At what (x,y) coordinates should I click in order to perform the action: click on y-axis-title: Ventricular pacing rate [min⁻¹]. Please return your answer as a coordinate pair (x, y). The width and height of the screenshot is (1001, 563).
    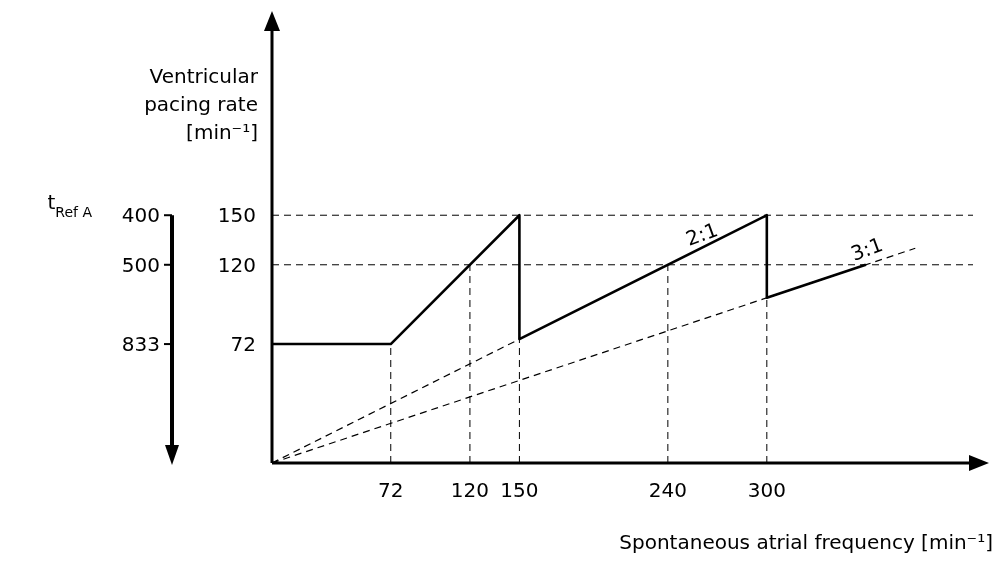
    Looking at the image, I should click on (200, 104).